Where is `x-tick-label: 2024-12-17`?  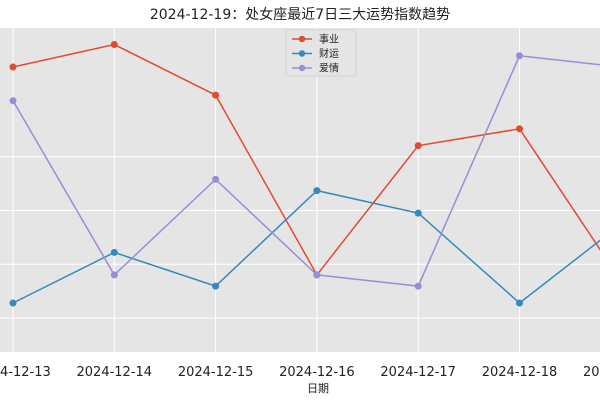 x-tick-label: 2024-12-17 is located at coordinates (418, 372).